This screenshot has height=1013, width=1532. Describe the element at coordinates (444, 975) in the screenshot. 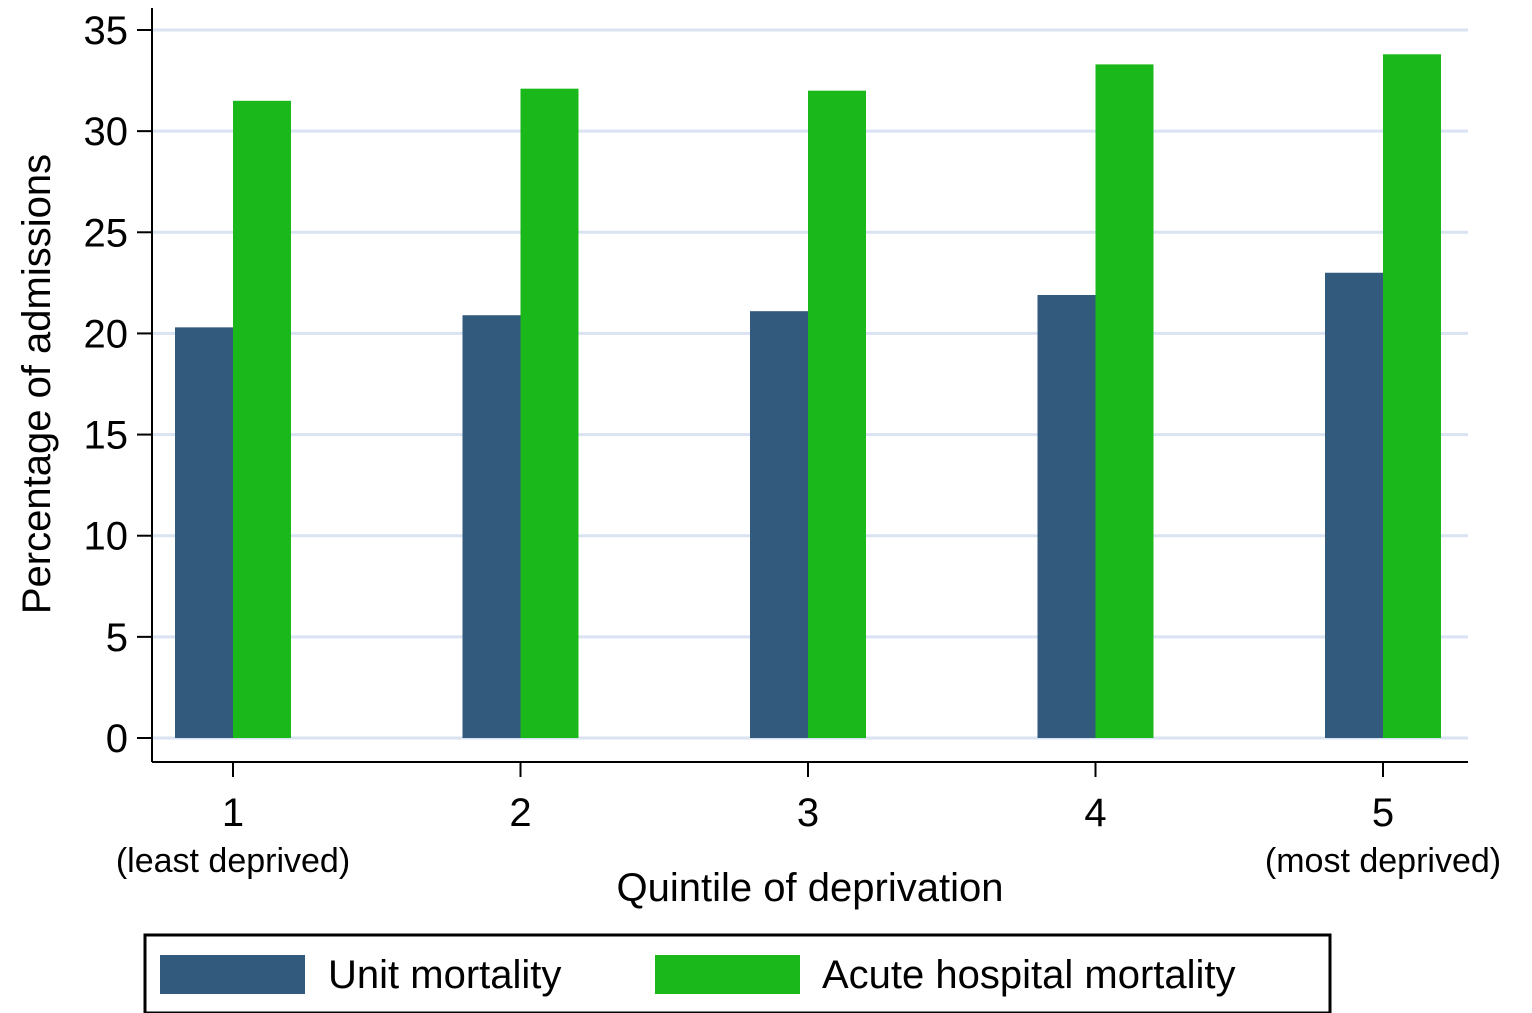

I see `legend-label-unit-mortality: Unit mortality` at that location.